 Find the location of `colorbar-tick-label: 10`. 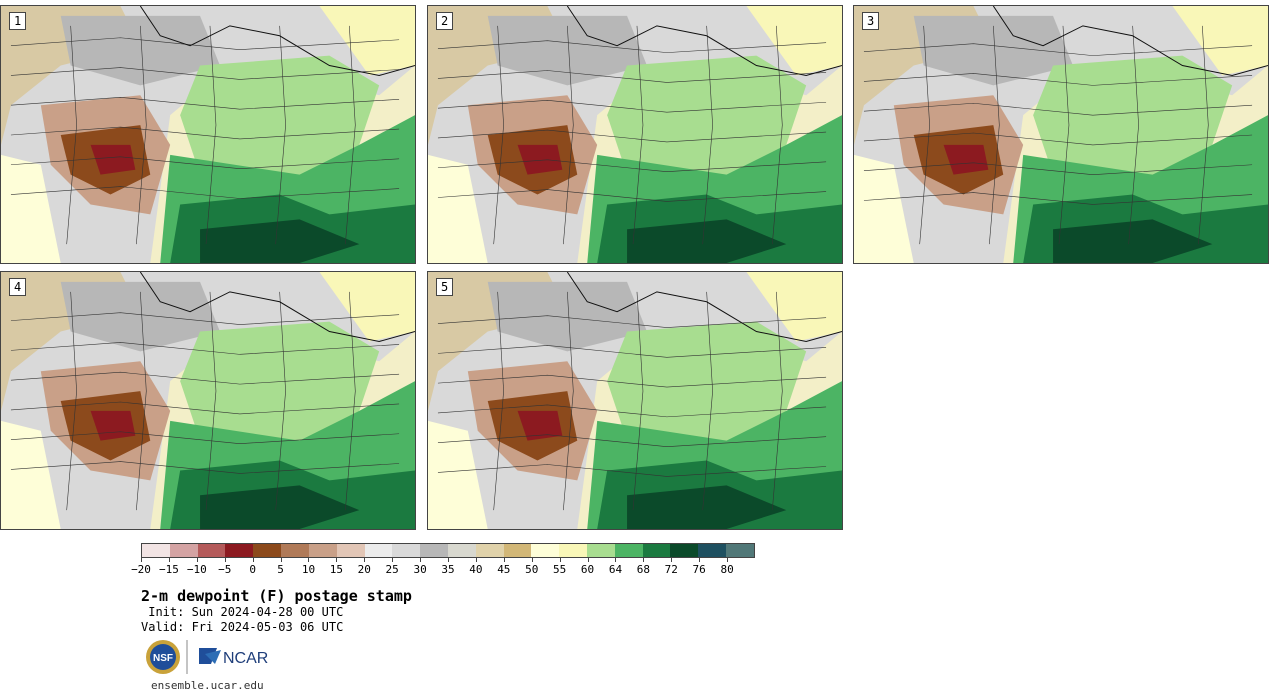

colorbar-tick-label: 10 is located at coordinates (308, 569).